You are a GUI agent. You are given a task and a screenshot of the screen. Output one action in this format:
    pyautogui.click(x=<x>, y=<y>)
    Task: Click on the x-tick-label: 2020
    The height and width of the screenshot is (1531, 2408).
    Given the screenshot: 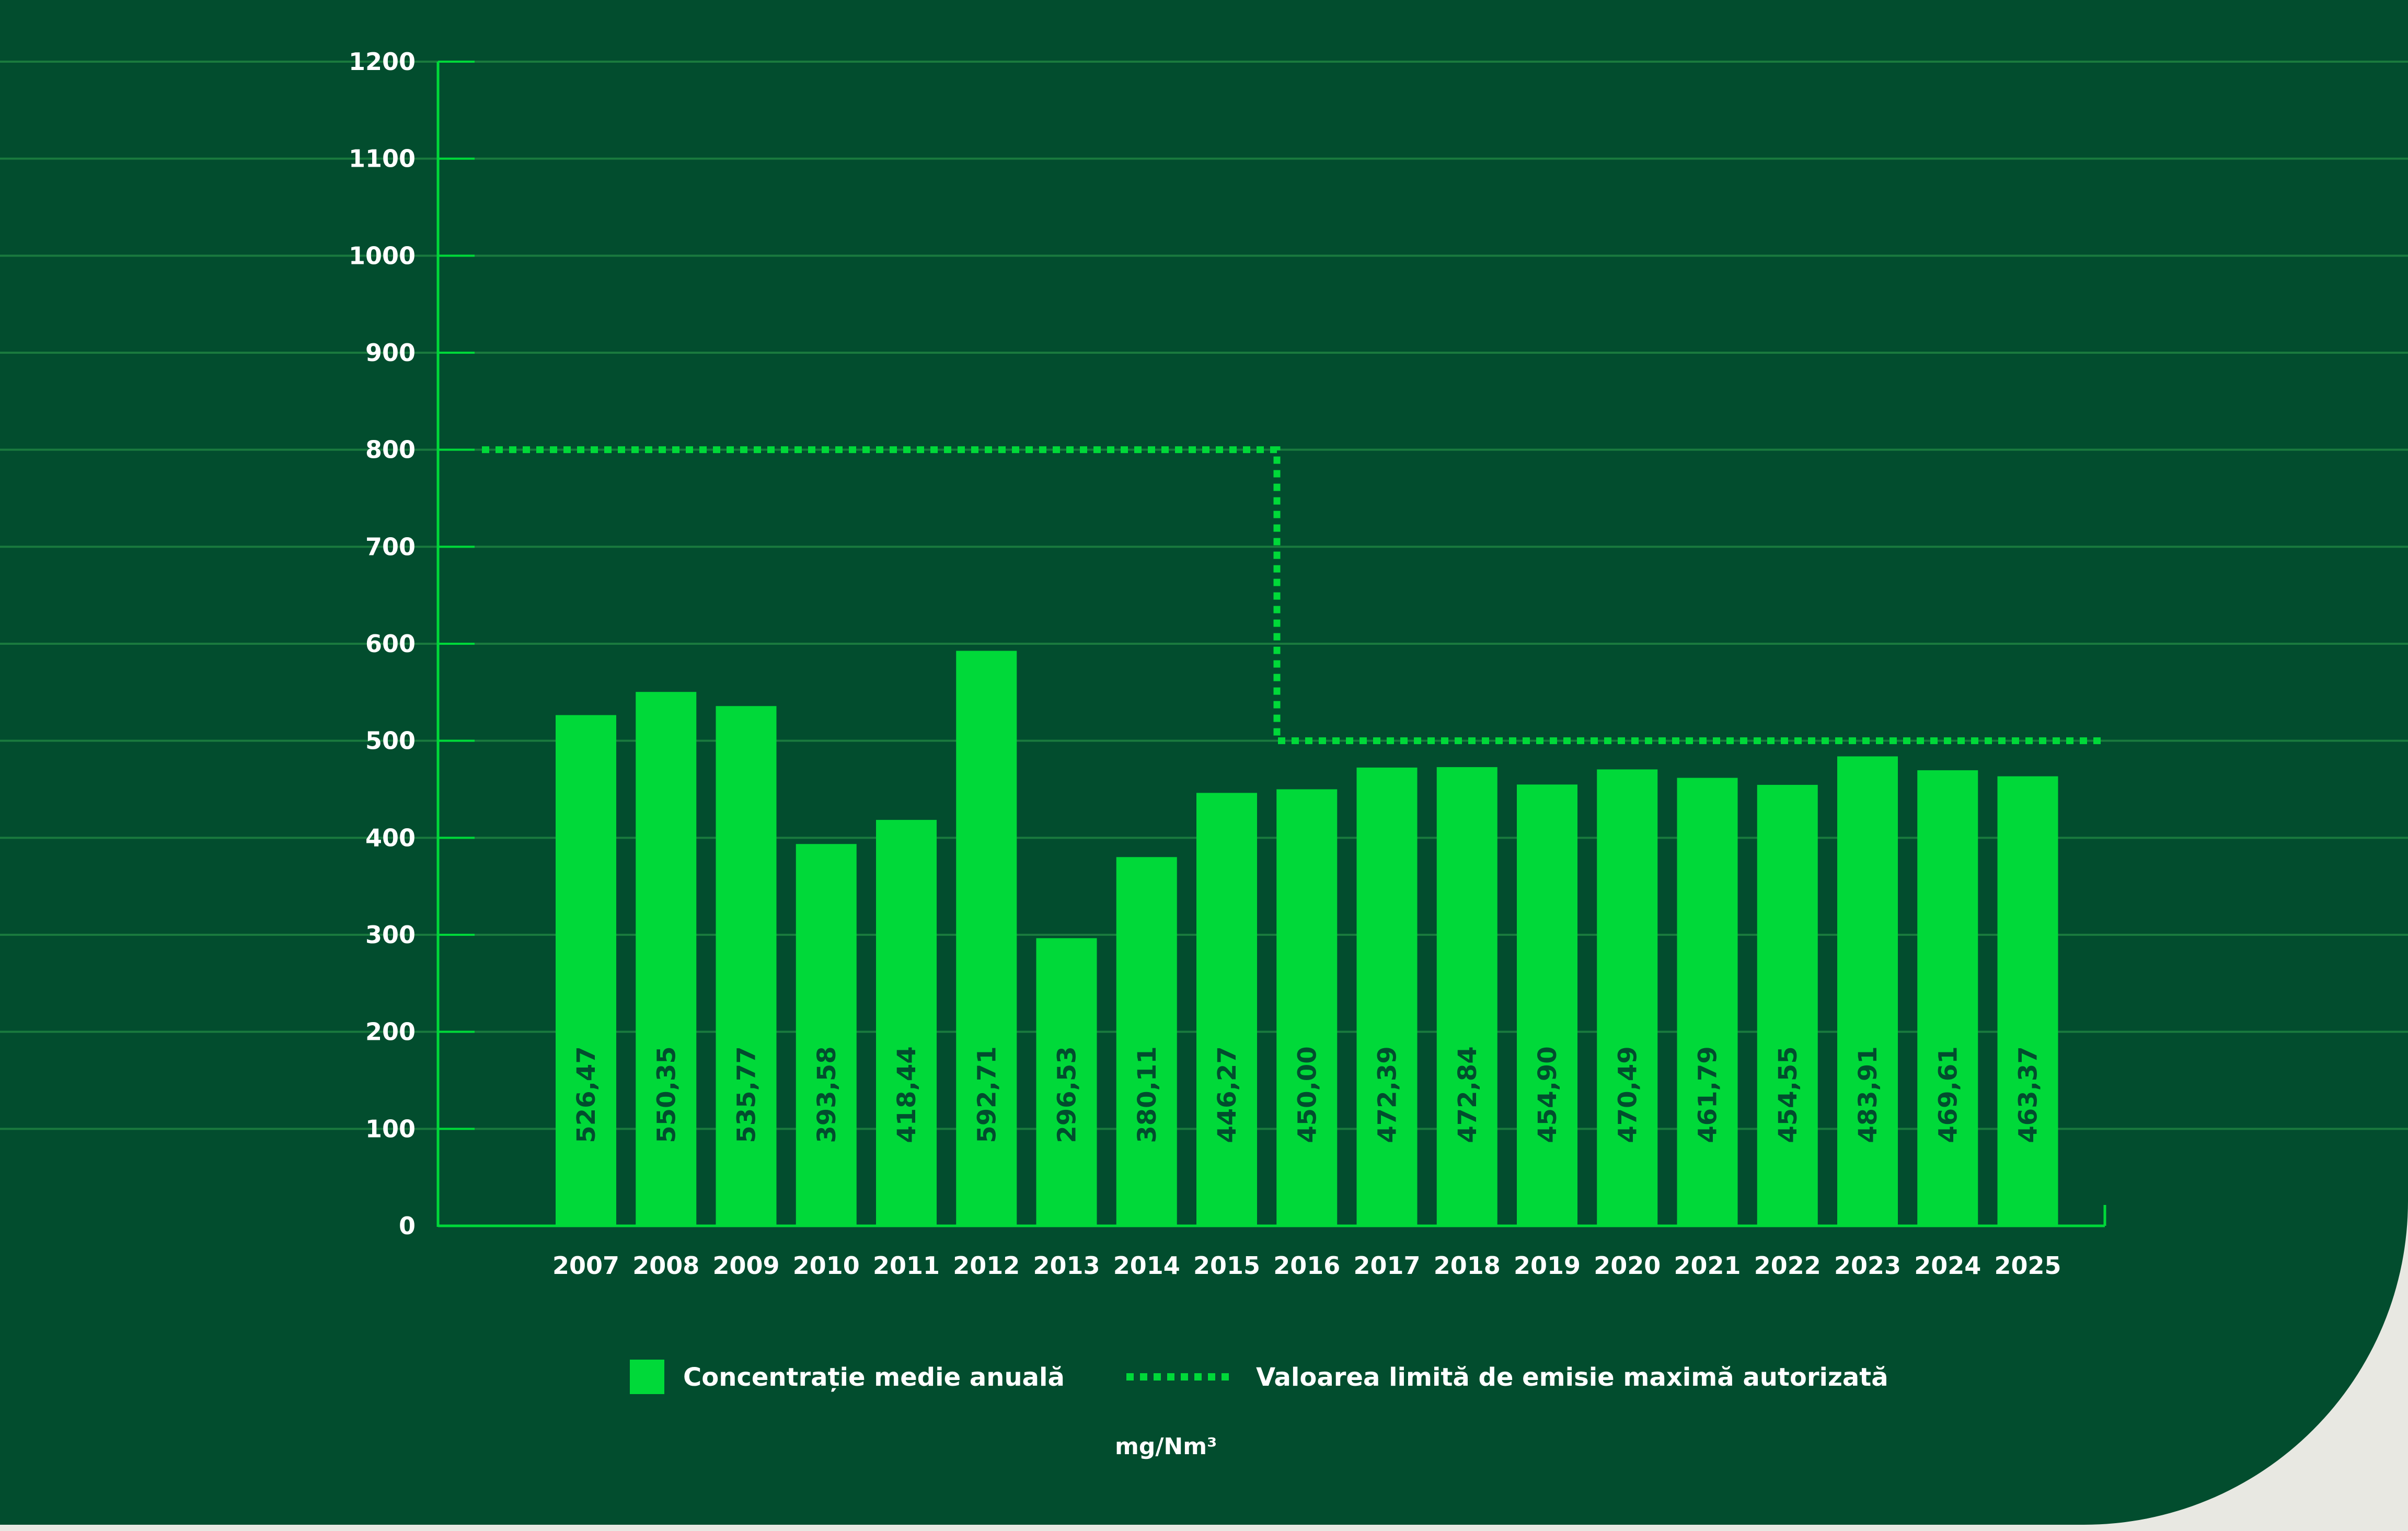 What is the action you would take?
    pyautogui.click(x=1627, y=1265)
    